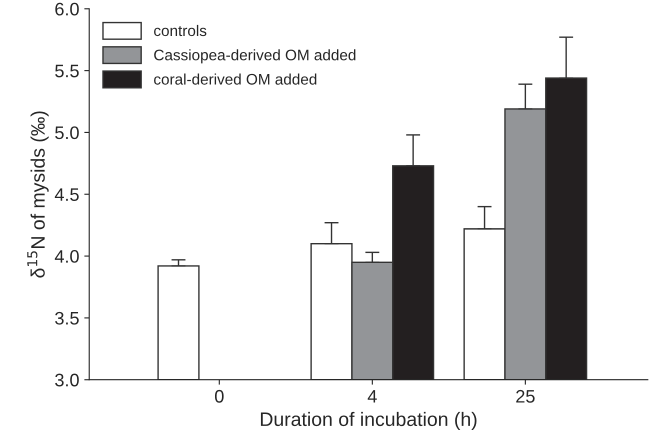 This screenshot has height=439, width=661. Describe the element at coordinates (67, 380) in the screenshot. I see `y-tick-label: 3.0` at that location.